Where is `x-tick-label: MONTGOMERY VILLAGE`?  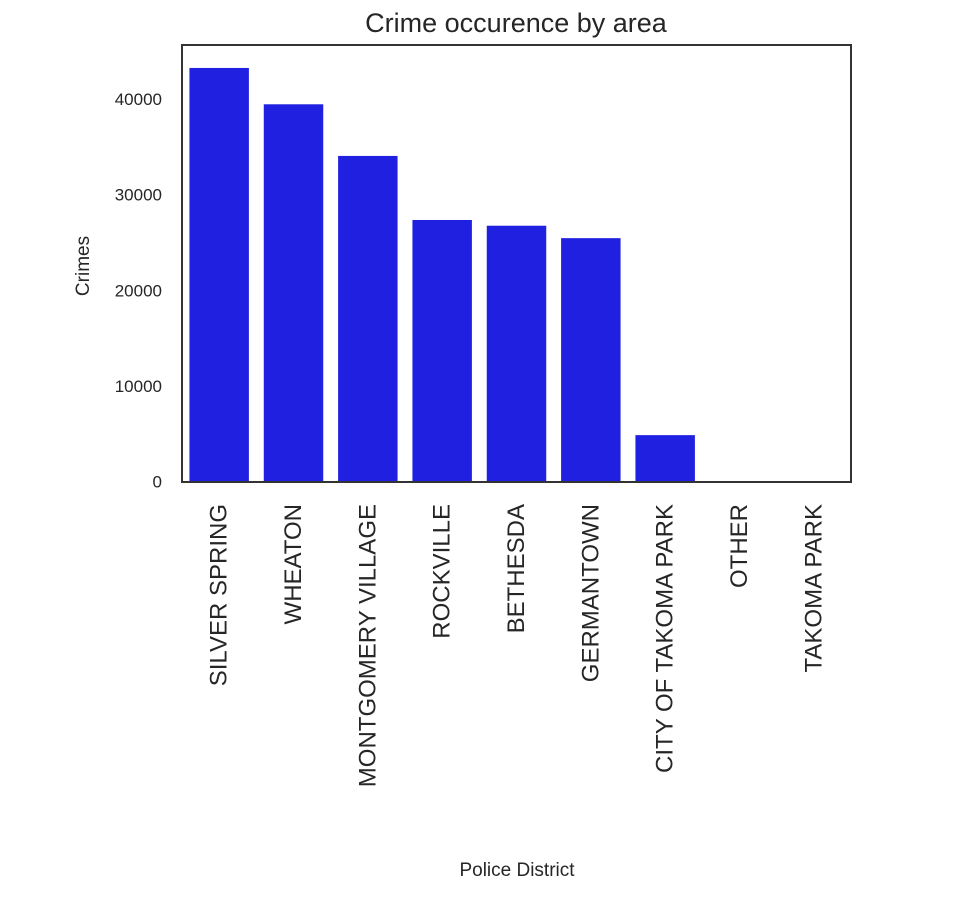
x-tick-label: MONTGOMERY VILLAGE is located at coordinates (367, 645).